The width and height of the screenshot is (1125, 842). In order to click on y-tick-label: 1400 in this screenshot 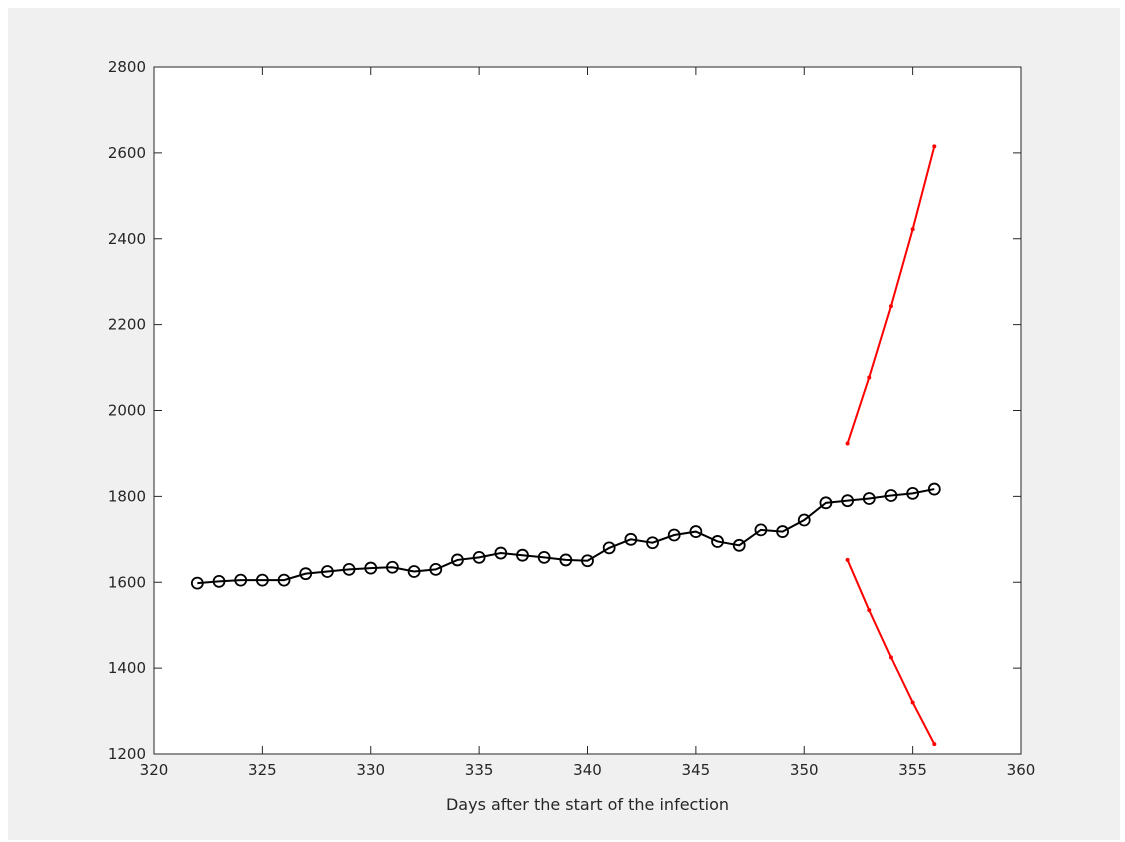, I will do `click(127, 668)`.